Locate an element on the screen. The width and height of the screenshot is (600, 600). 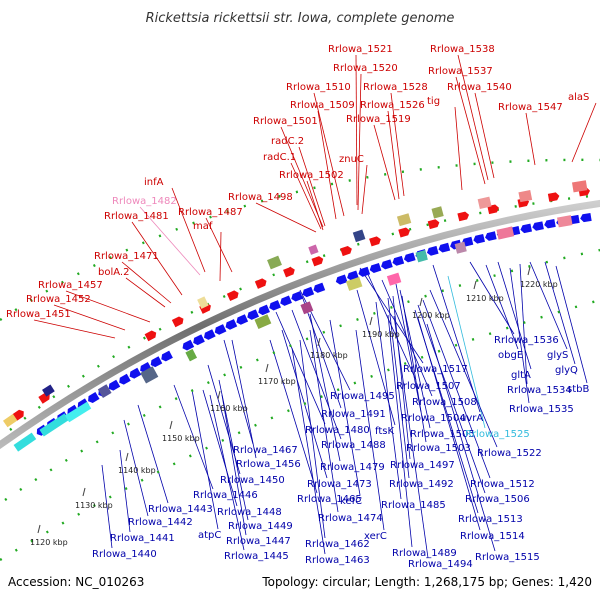
gene-label: Rrlowa_1462 is located at coordinates (337, 544).